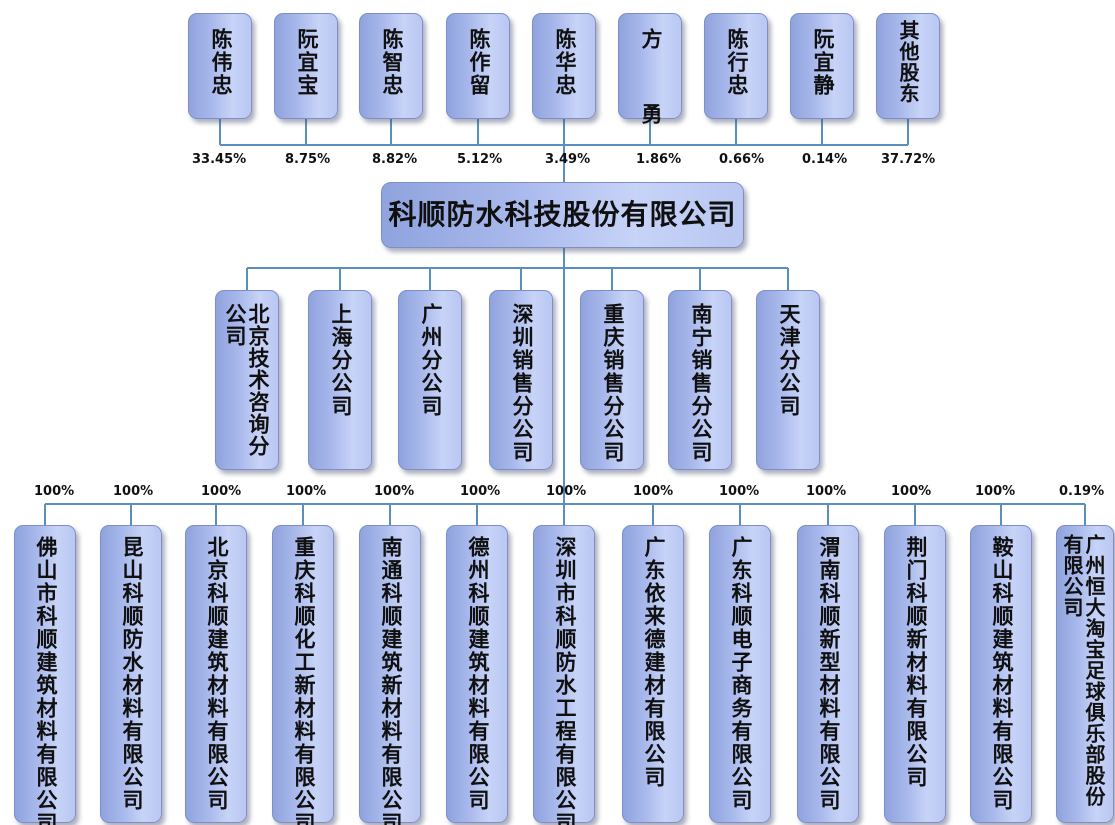 The height and width of the screenshot is (825, 1115). What do you see at coordinates (219, 159) in the screenshot?
I see `shareholder-pct: 33.45%` at bounding box center [219, 159].